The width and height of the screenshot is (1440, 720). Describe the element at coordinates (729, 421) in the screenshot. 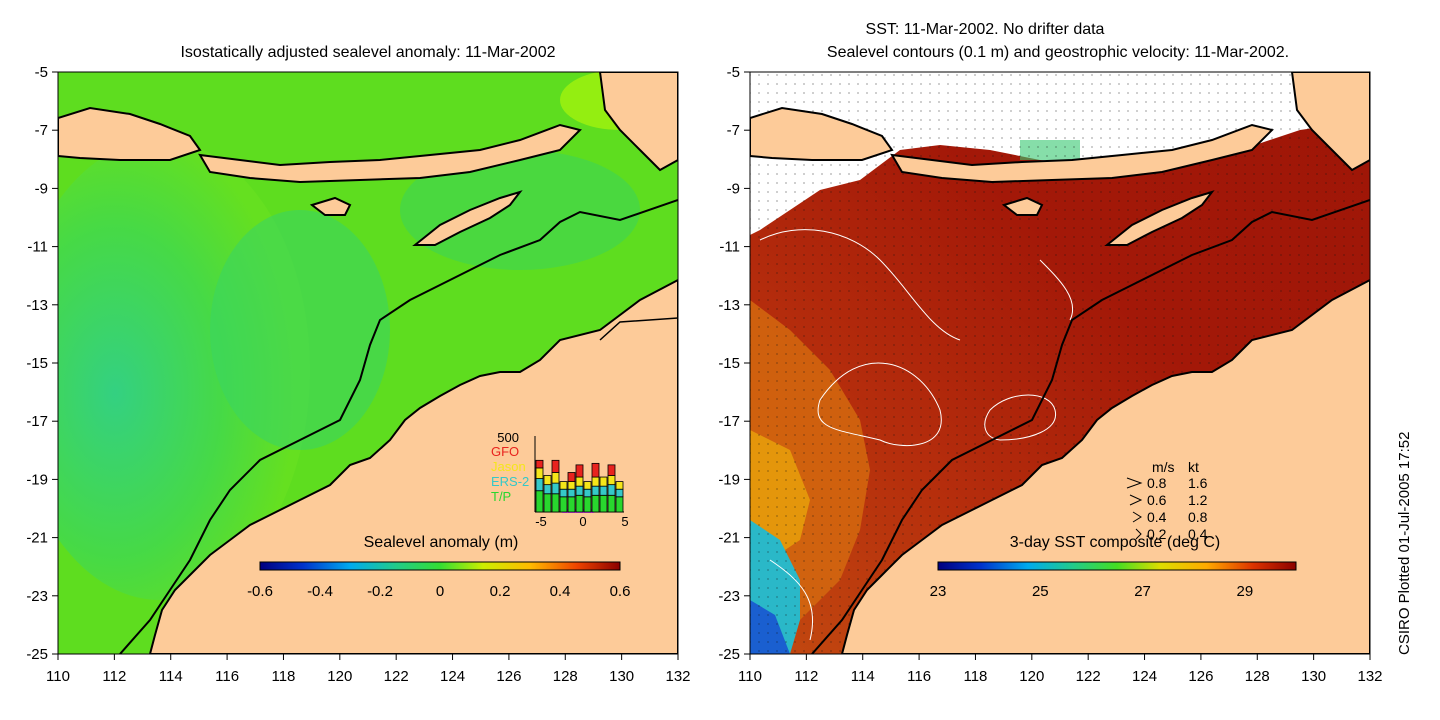

I see `right-lat-tick-label: -17` at that location.